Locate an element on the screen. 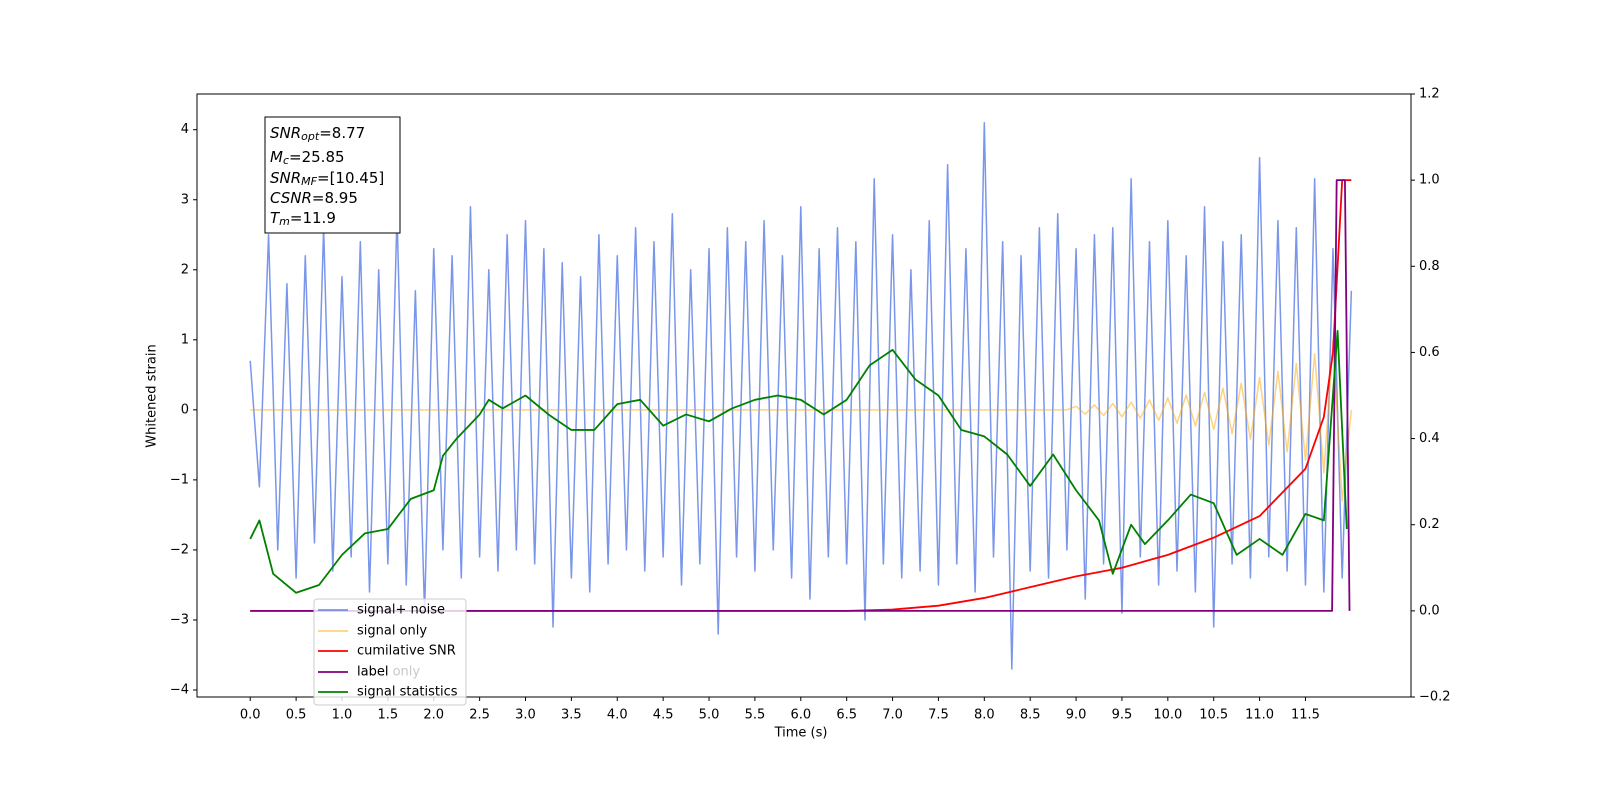 The width and height of the screenshot is (1600, 804). legend-label: signal+ noise is located at coordinates (401, 610).